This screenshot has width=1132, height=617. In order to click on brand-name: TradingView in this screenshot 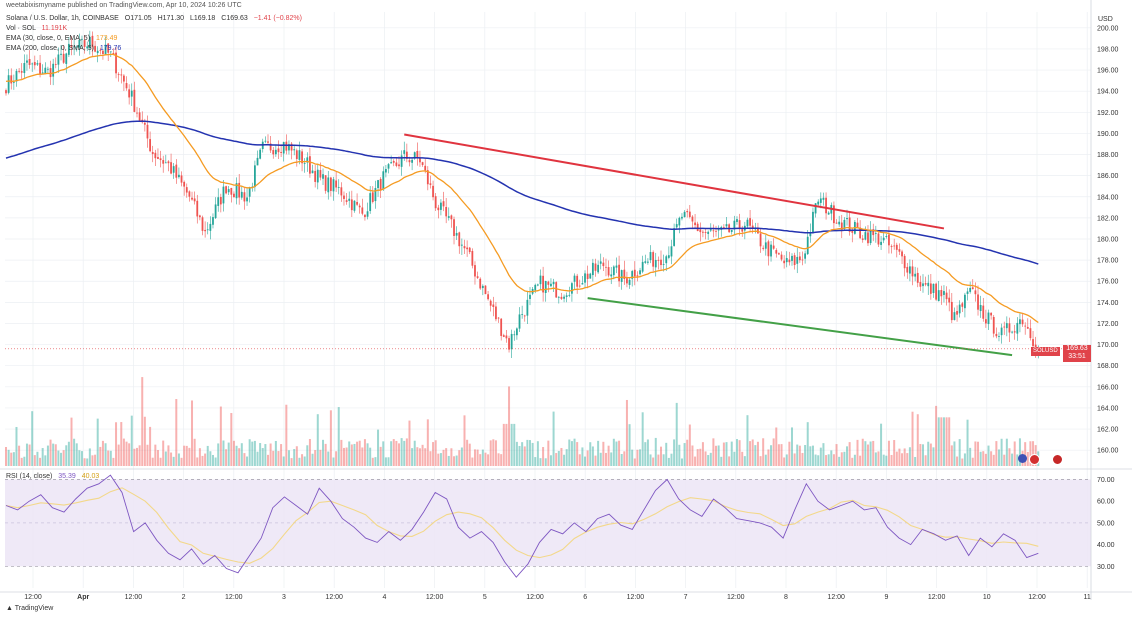, I will do `click(34, 608)`.